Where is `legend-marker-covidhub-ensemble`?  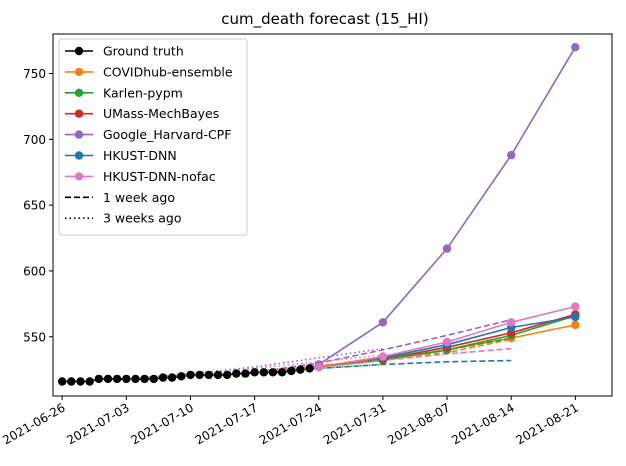
legend-marker-covidhub-ensemble is located at coordinates (79, 72).